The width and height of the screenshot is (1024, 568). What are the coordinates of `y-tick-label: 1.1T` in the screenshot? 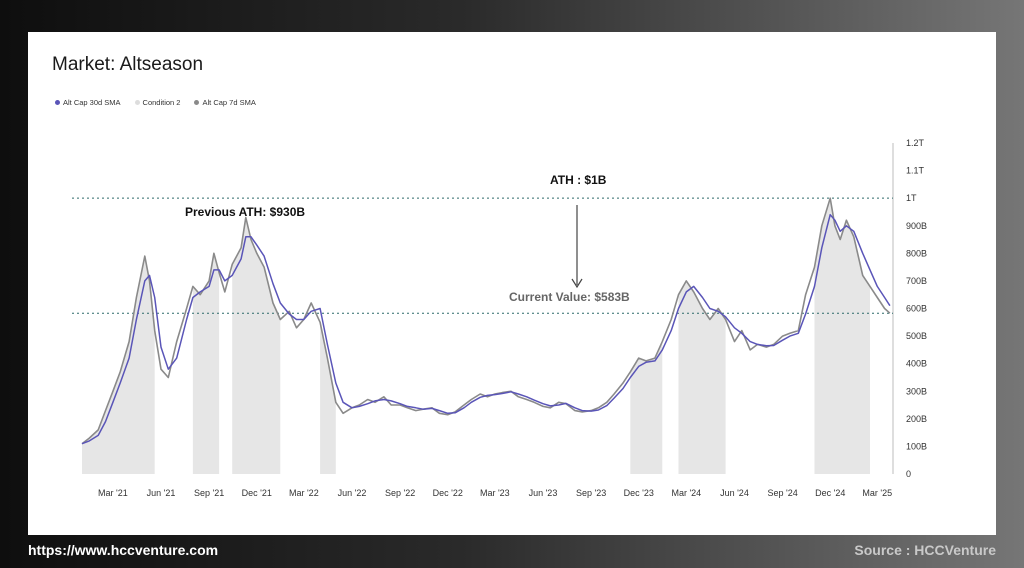 It's located at (915, 171).